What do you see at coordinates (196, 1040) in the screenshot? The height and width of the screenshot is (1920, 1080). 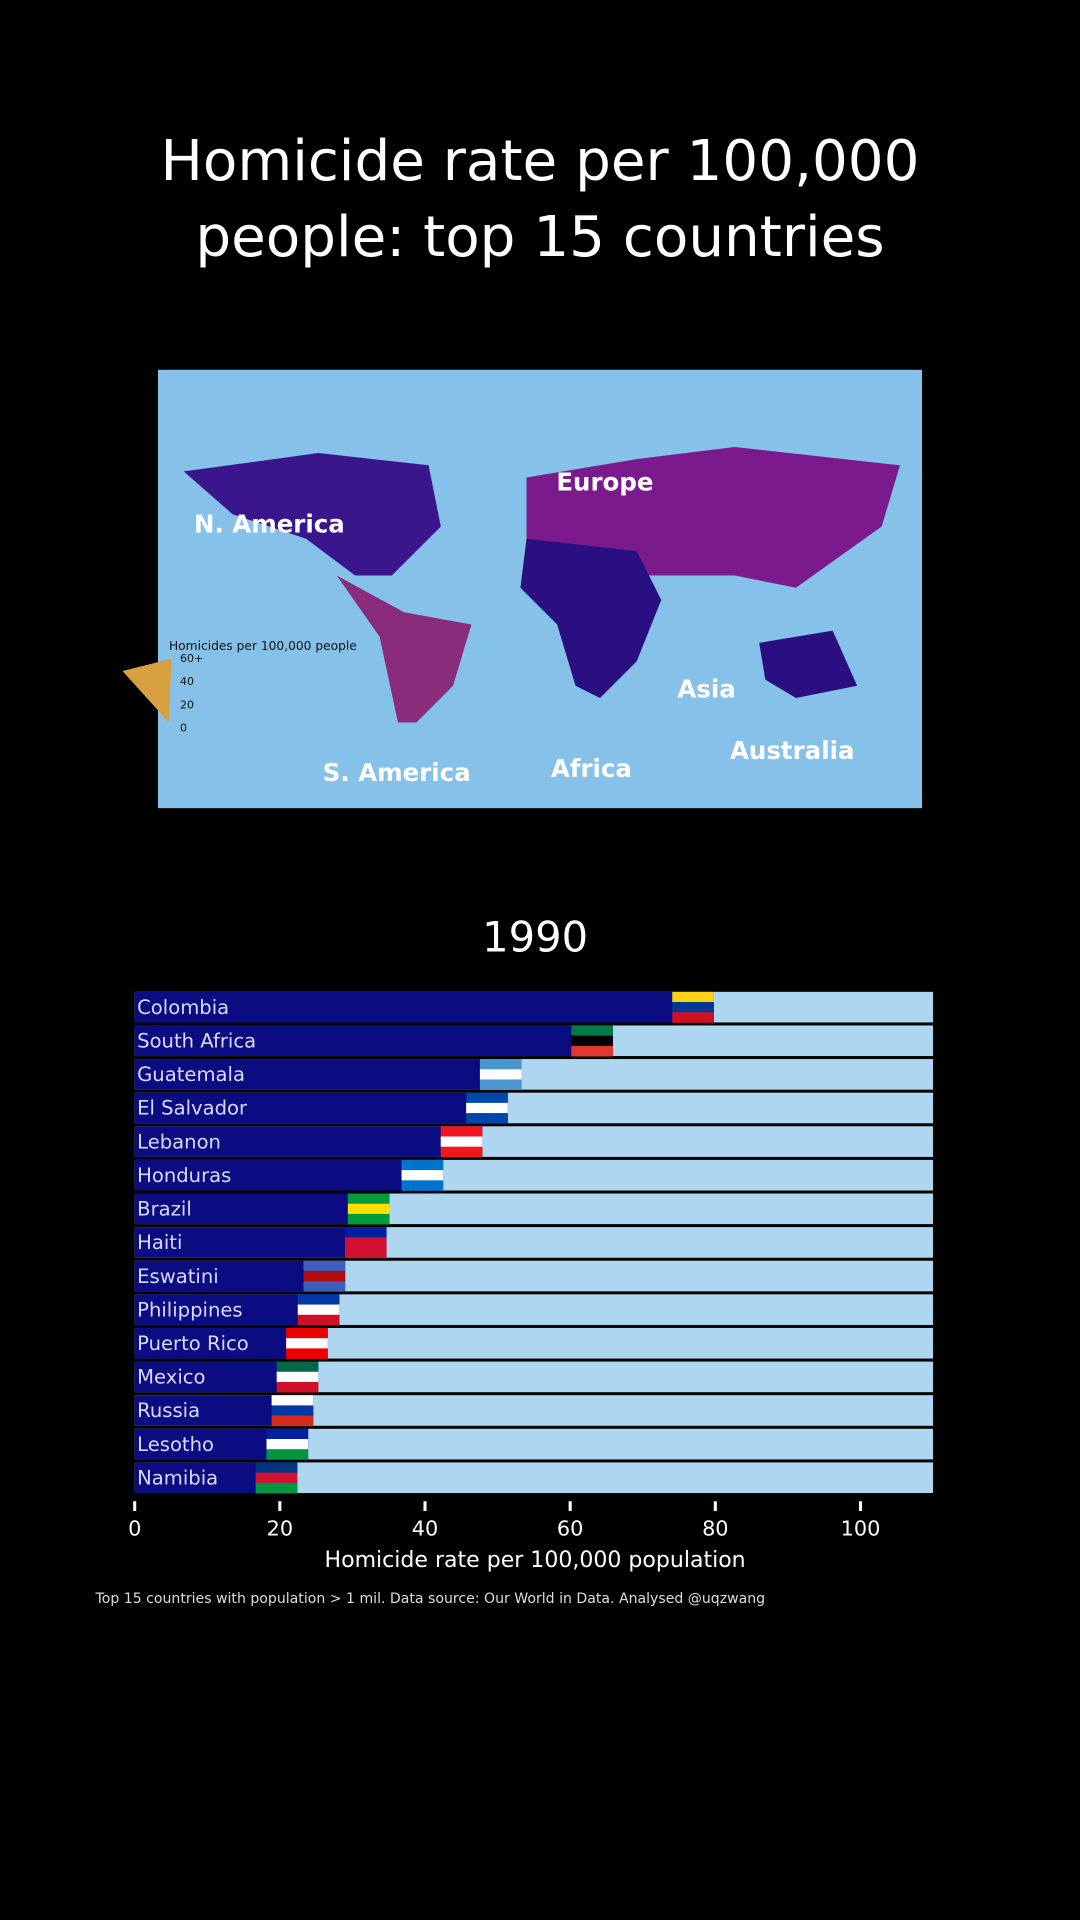 I see `y-tick-label: South Africa` at bounding box center [196, 1040].